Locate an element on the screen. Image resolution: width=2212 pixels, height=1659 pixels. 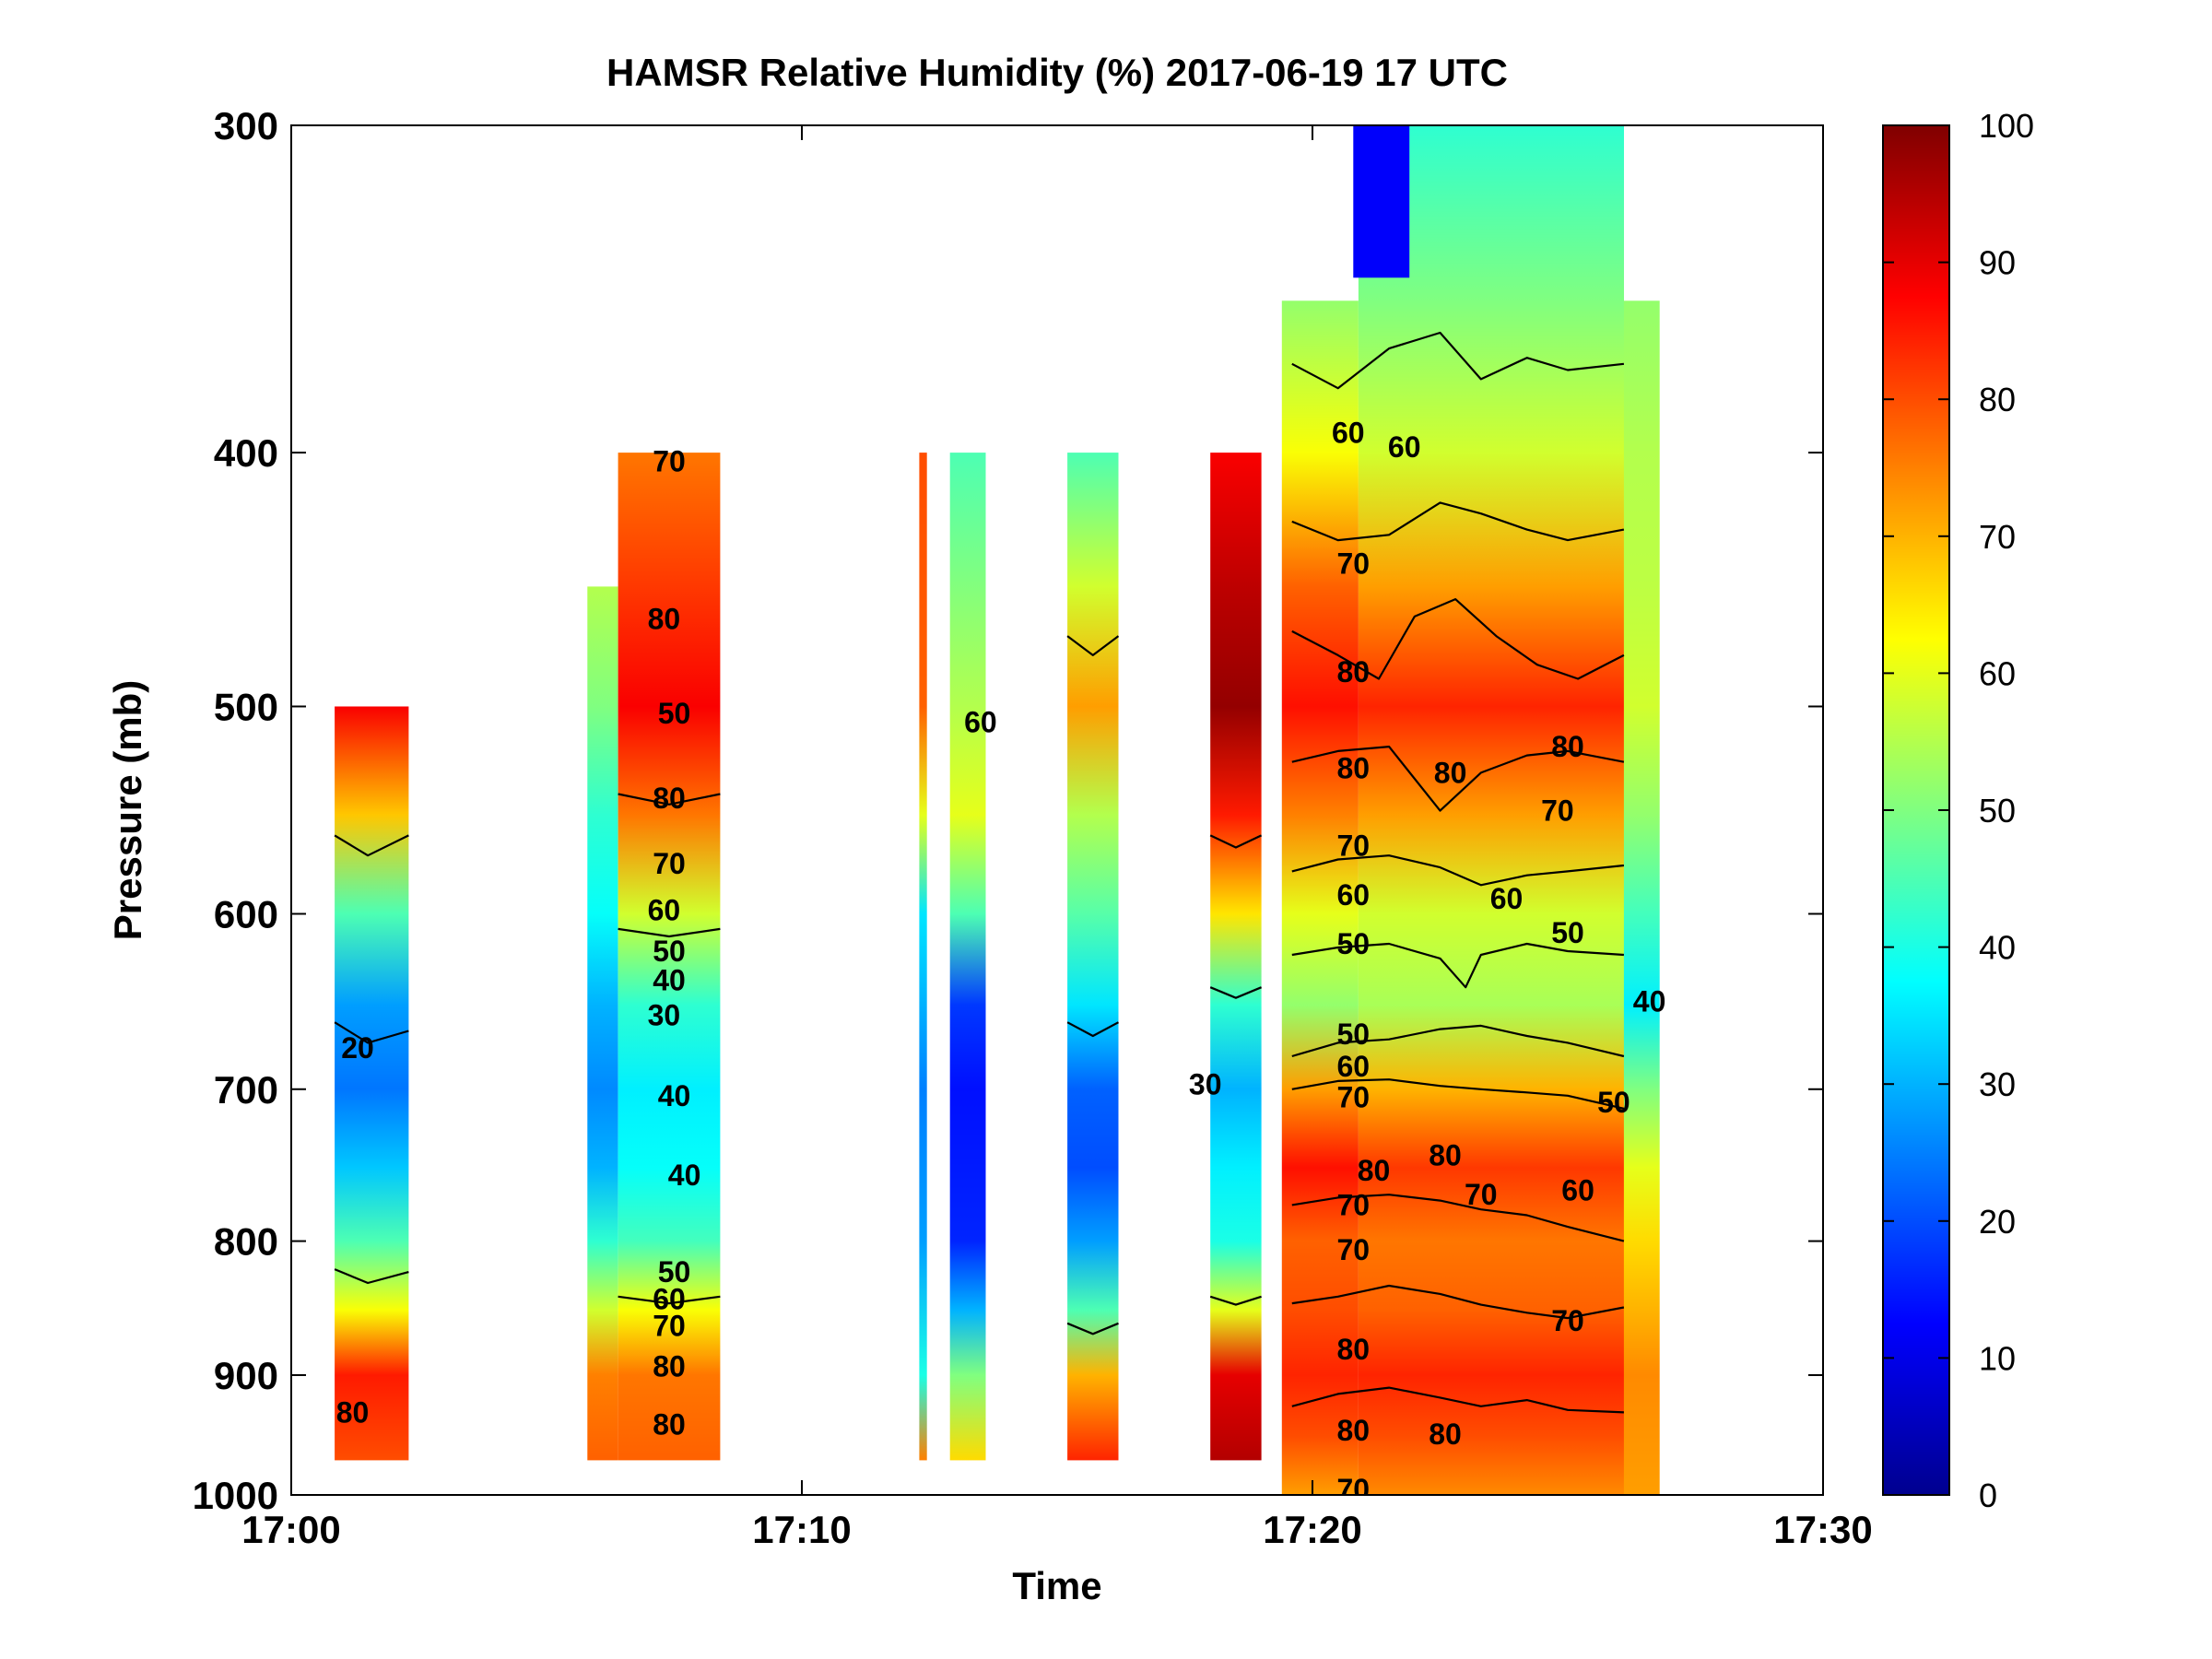
colorbar-tick-label: 70 is located at coordinates (1997, 537).